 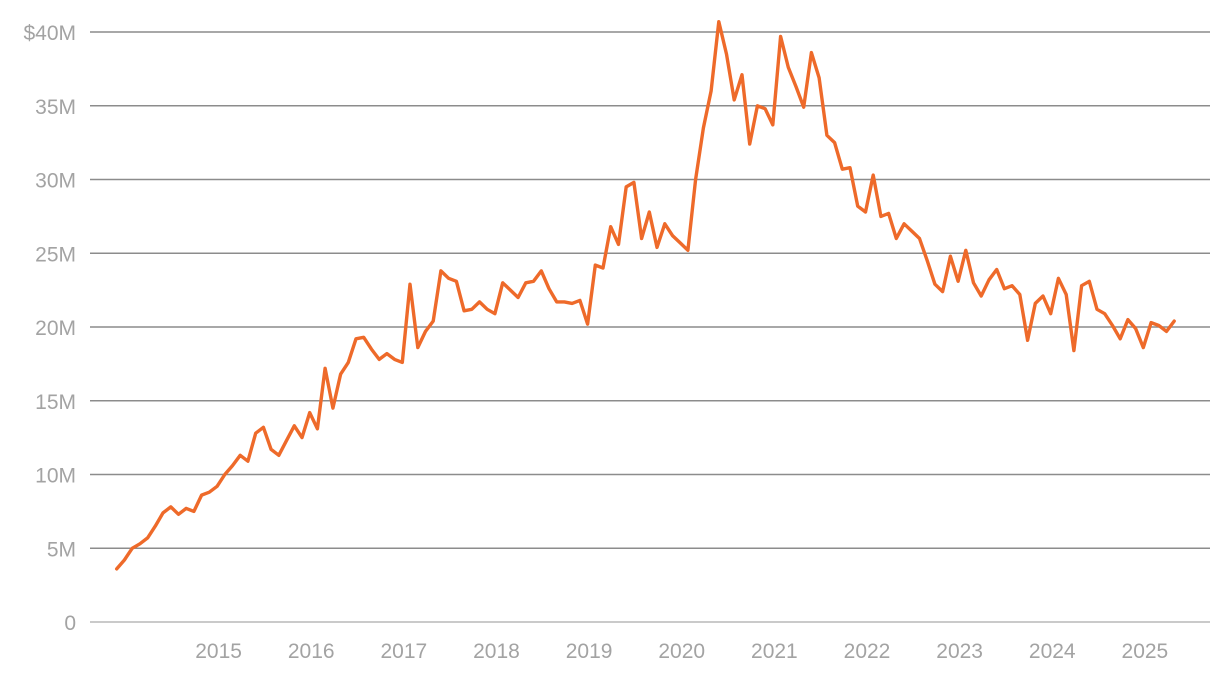 I want to click on y-tick-label: 5M, so click(x=61, y=549).